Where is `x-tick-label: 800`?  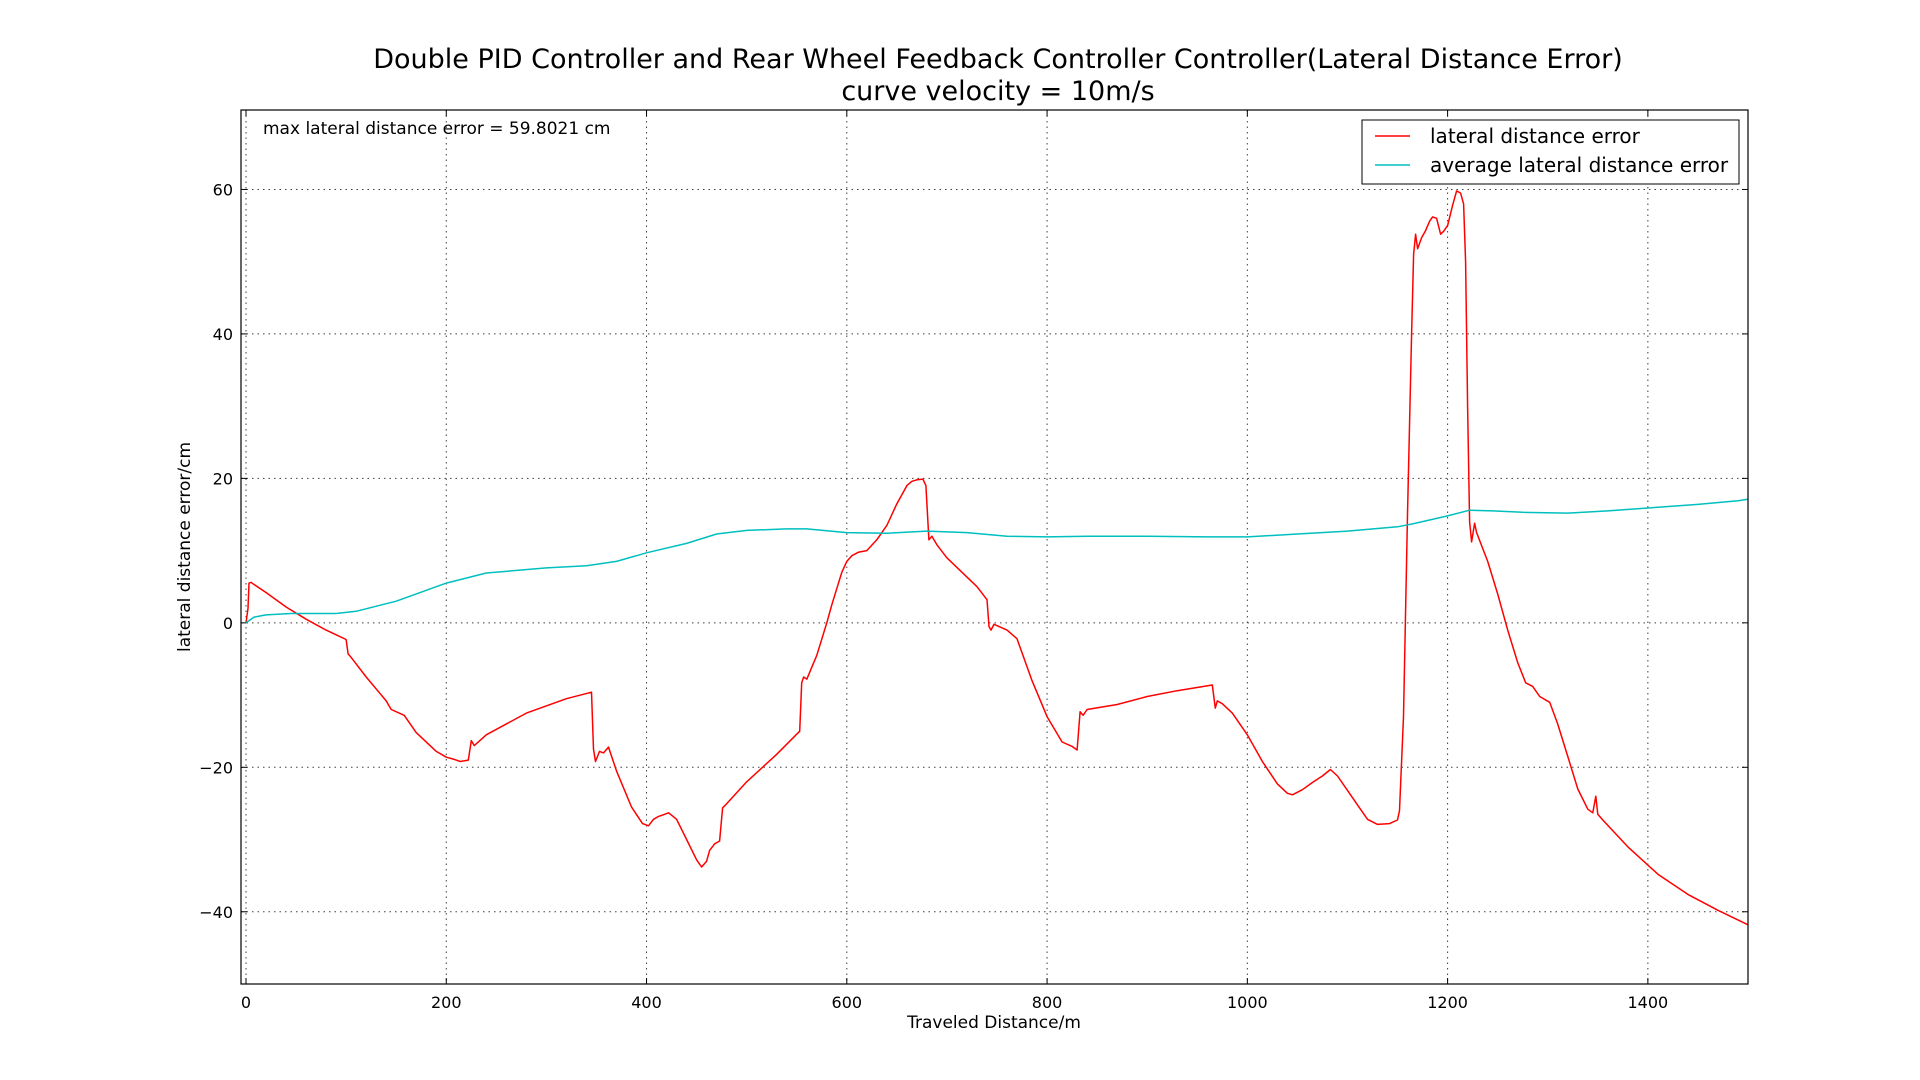 x-tick-label: 800 is located at coordinates (1047, 1002).